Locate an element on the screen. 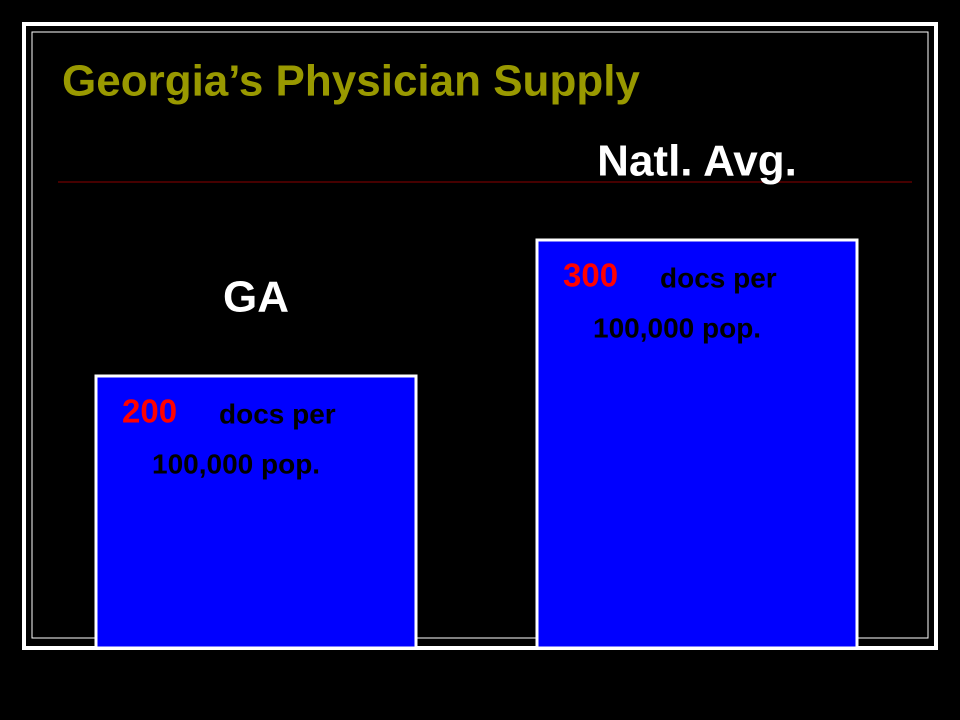 This screenshot has height=720, width=960. bar is located at coordinates (256, 512).